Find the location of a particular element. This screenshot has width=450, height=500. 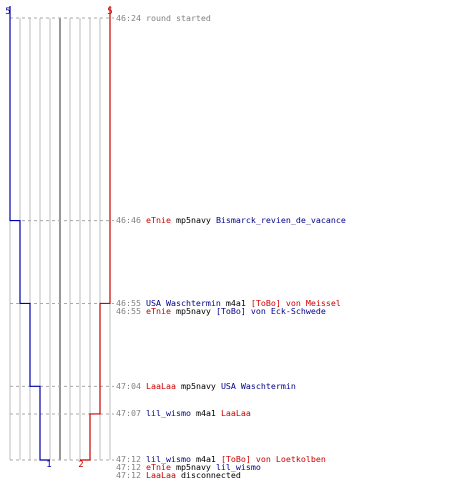

blue-start-count: 5 is located at coordinates (7, 12).